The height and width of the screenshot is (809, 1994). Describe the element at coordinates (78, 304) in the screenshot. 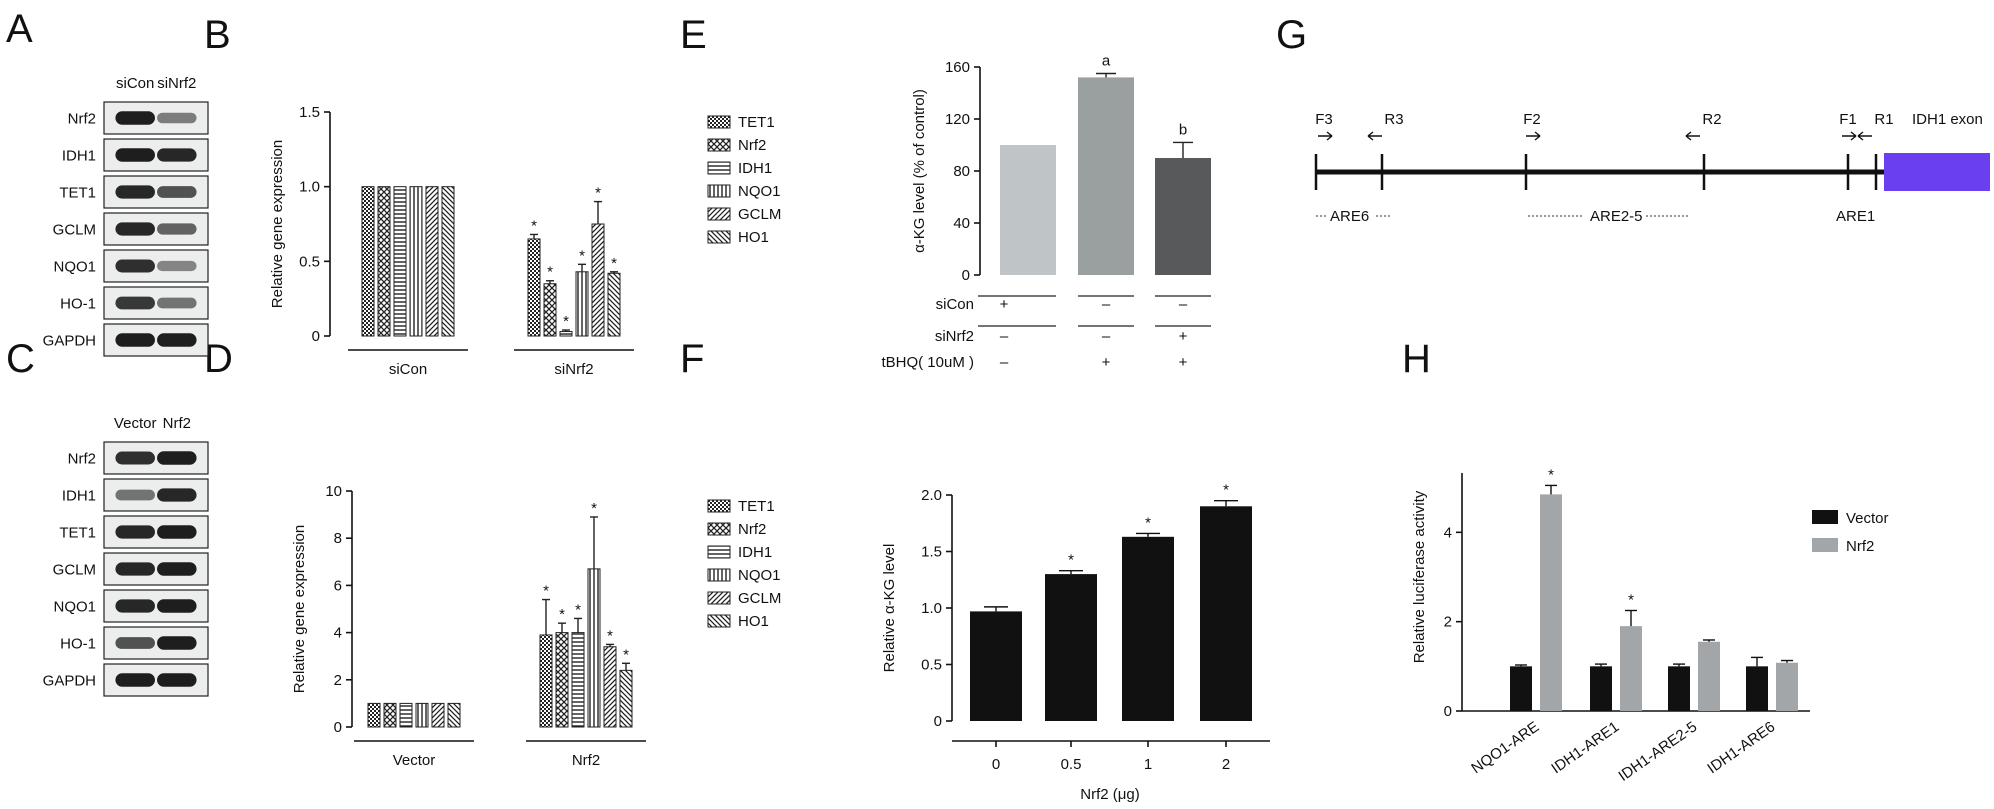

I see `blot-row-label: HO-1` at that location.